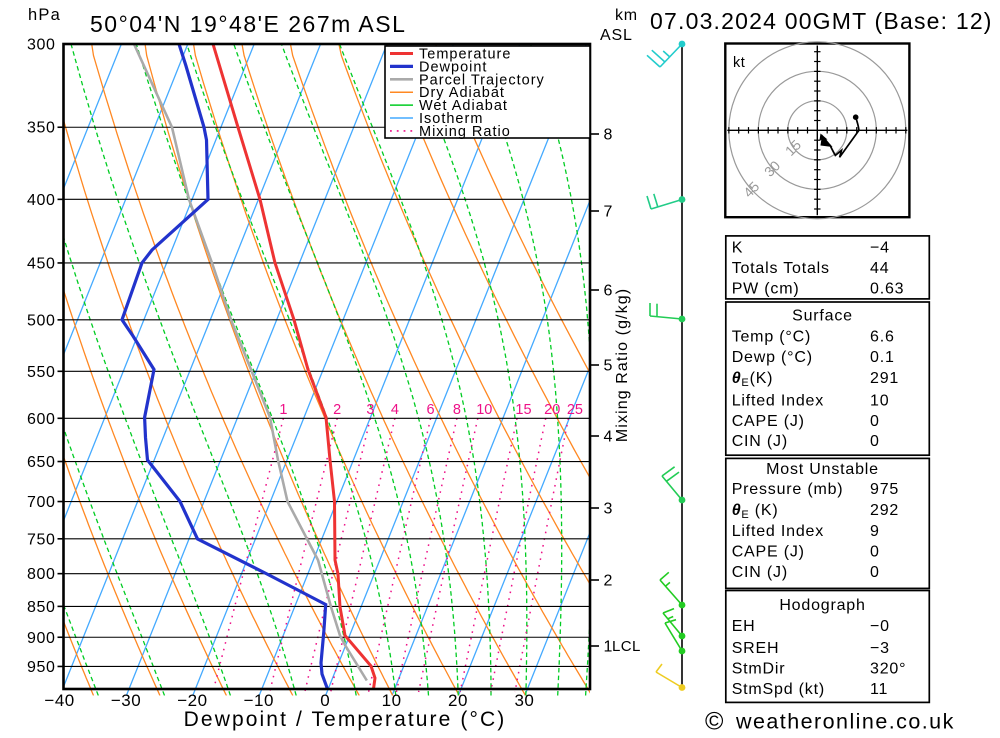 This screenshot has height=738, width=1000. I want to click on svg-text: km, so click(626, 15).